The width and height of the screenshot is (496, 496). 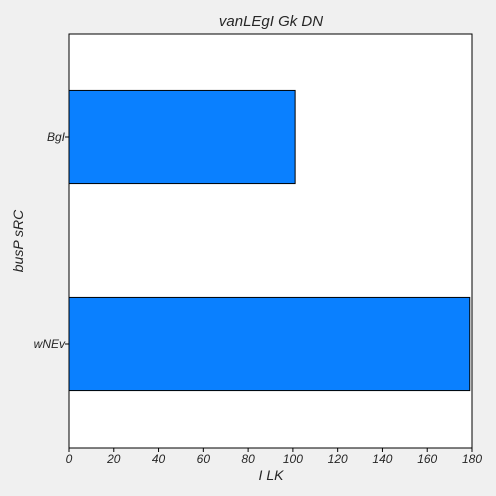 I want to click on x-tick-label: 0, so click(x=69, y=459).